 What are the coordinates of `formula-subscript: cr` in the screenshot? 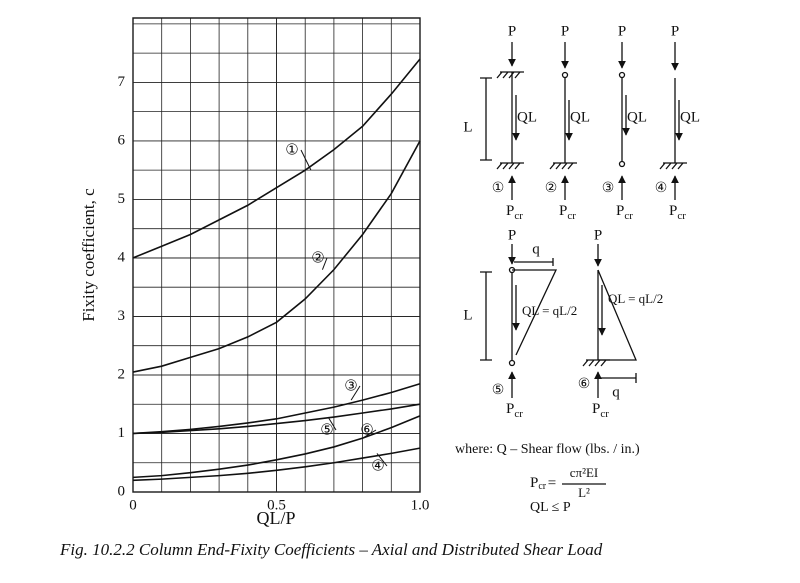 It's located at (542, 486).